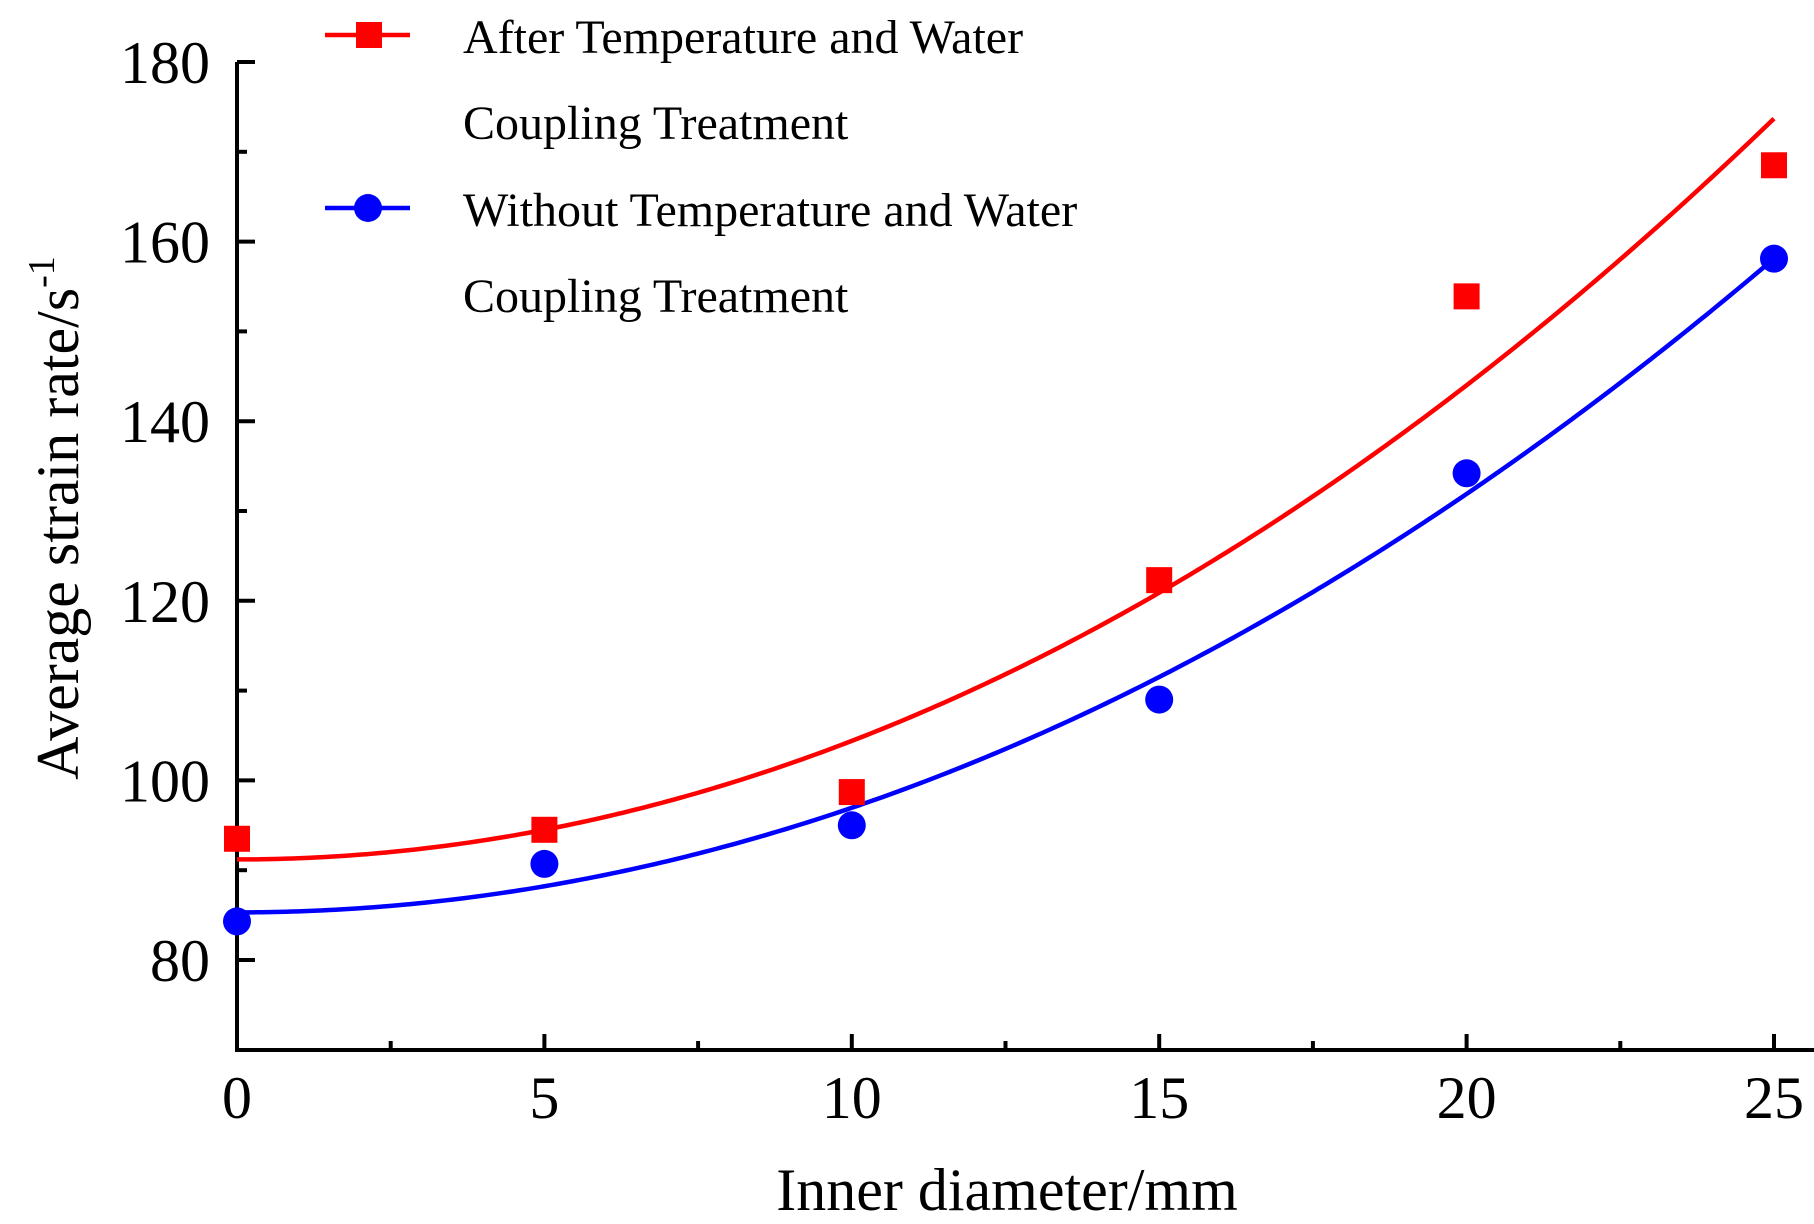 The width and height of the screenshot is (1814, 1224). I want to click on y-axis-title-superscript: -1, so click(42, 272).